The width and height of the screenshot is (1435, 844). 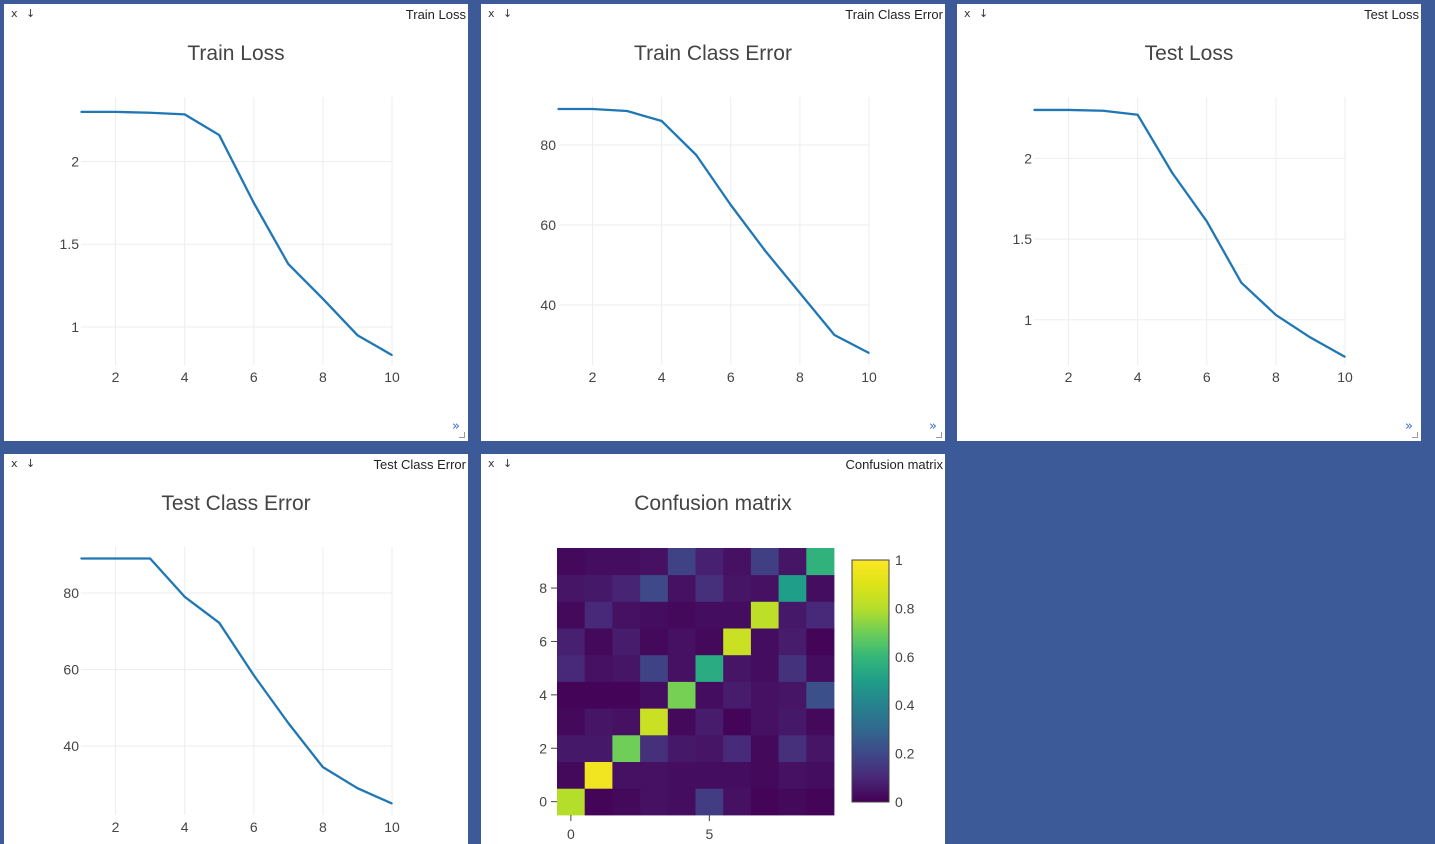 I want to click on pane-title: Test Loss, so click(x=1391, y=14).